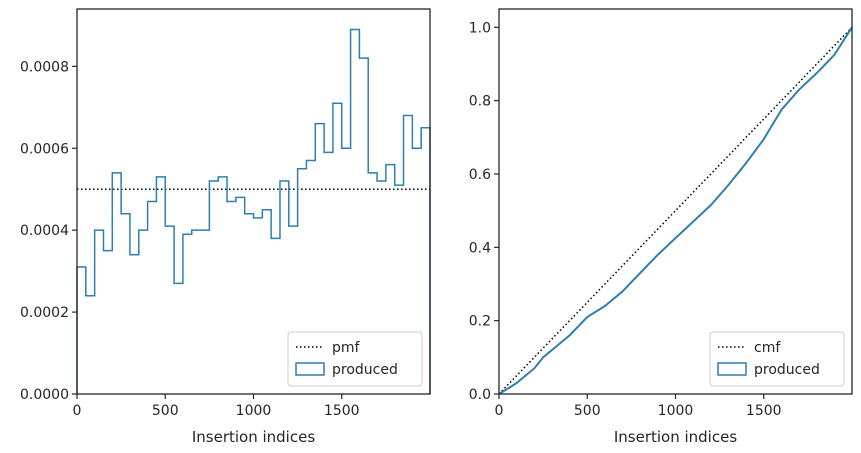 This screenshot has height=453, width=861. I want to click on y-tick-label: 0.0002, so click(44, 313).